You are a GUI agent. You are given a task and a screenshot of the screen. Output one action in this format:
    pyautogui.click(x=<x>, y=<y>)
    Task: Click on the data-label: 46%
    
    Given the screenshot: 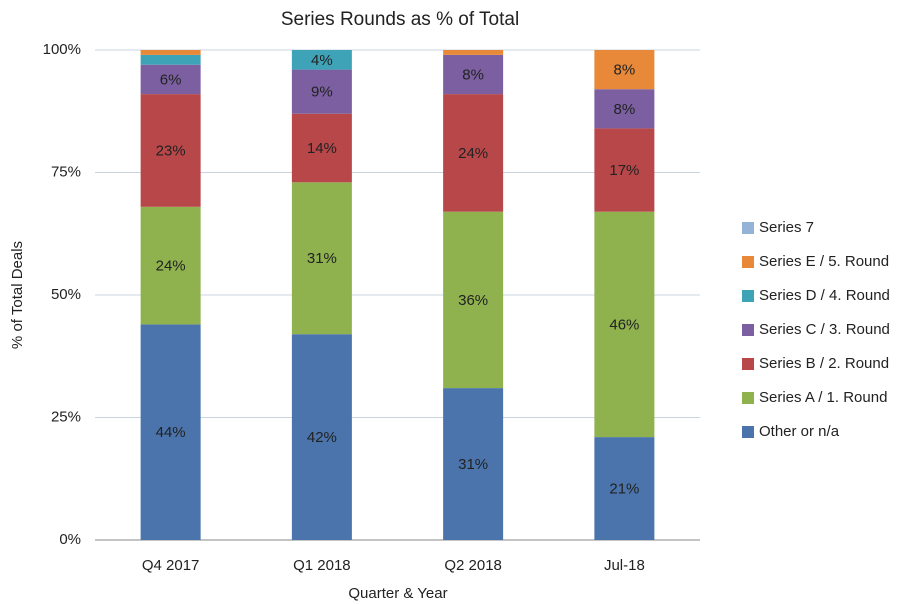 What is the action you would take?
    pyautogui.click(x=624, y=324)
    